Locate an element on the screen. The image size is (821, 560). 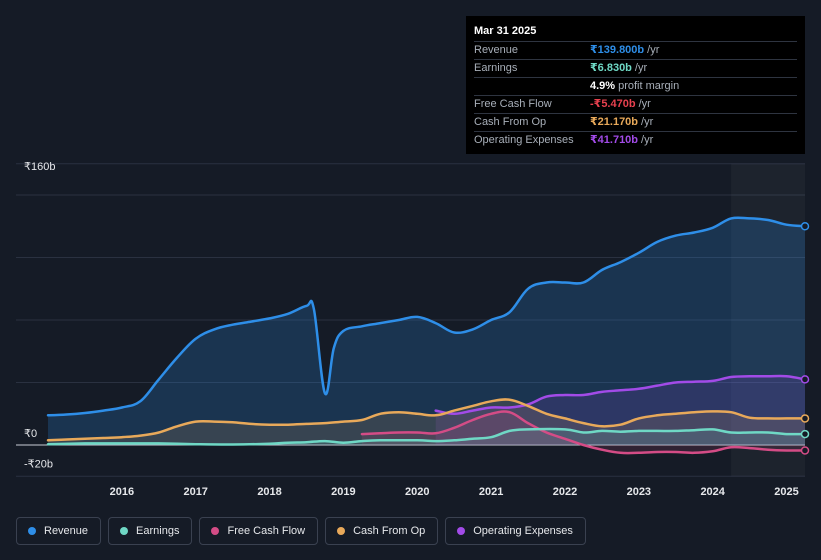
x-tick-label: 2019 is located at coordinates (343, 492).